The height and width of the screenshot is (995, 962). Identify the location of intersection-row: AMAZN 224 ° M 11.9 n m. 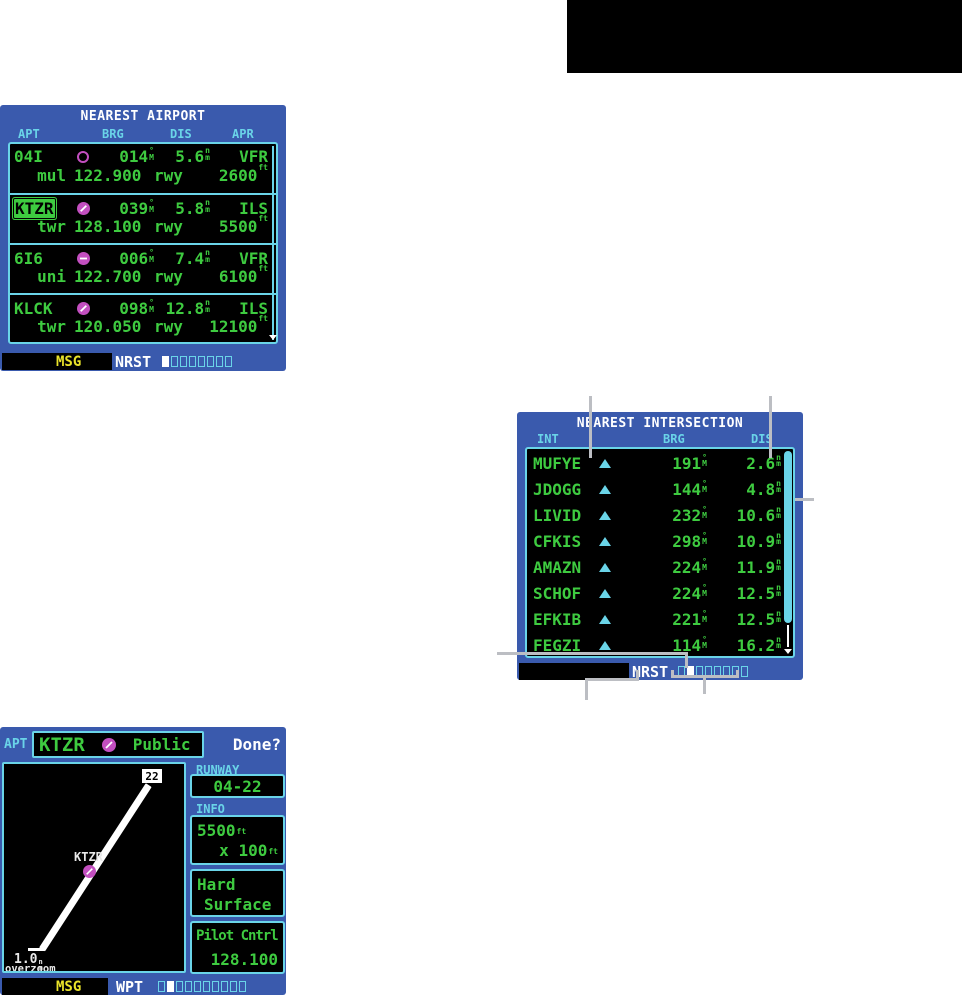
(655, 567).